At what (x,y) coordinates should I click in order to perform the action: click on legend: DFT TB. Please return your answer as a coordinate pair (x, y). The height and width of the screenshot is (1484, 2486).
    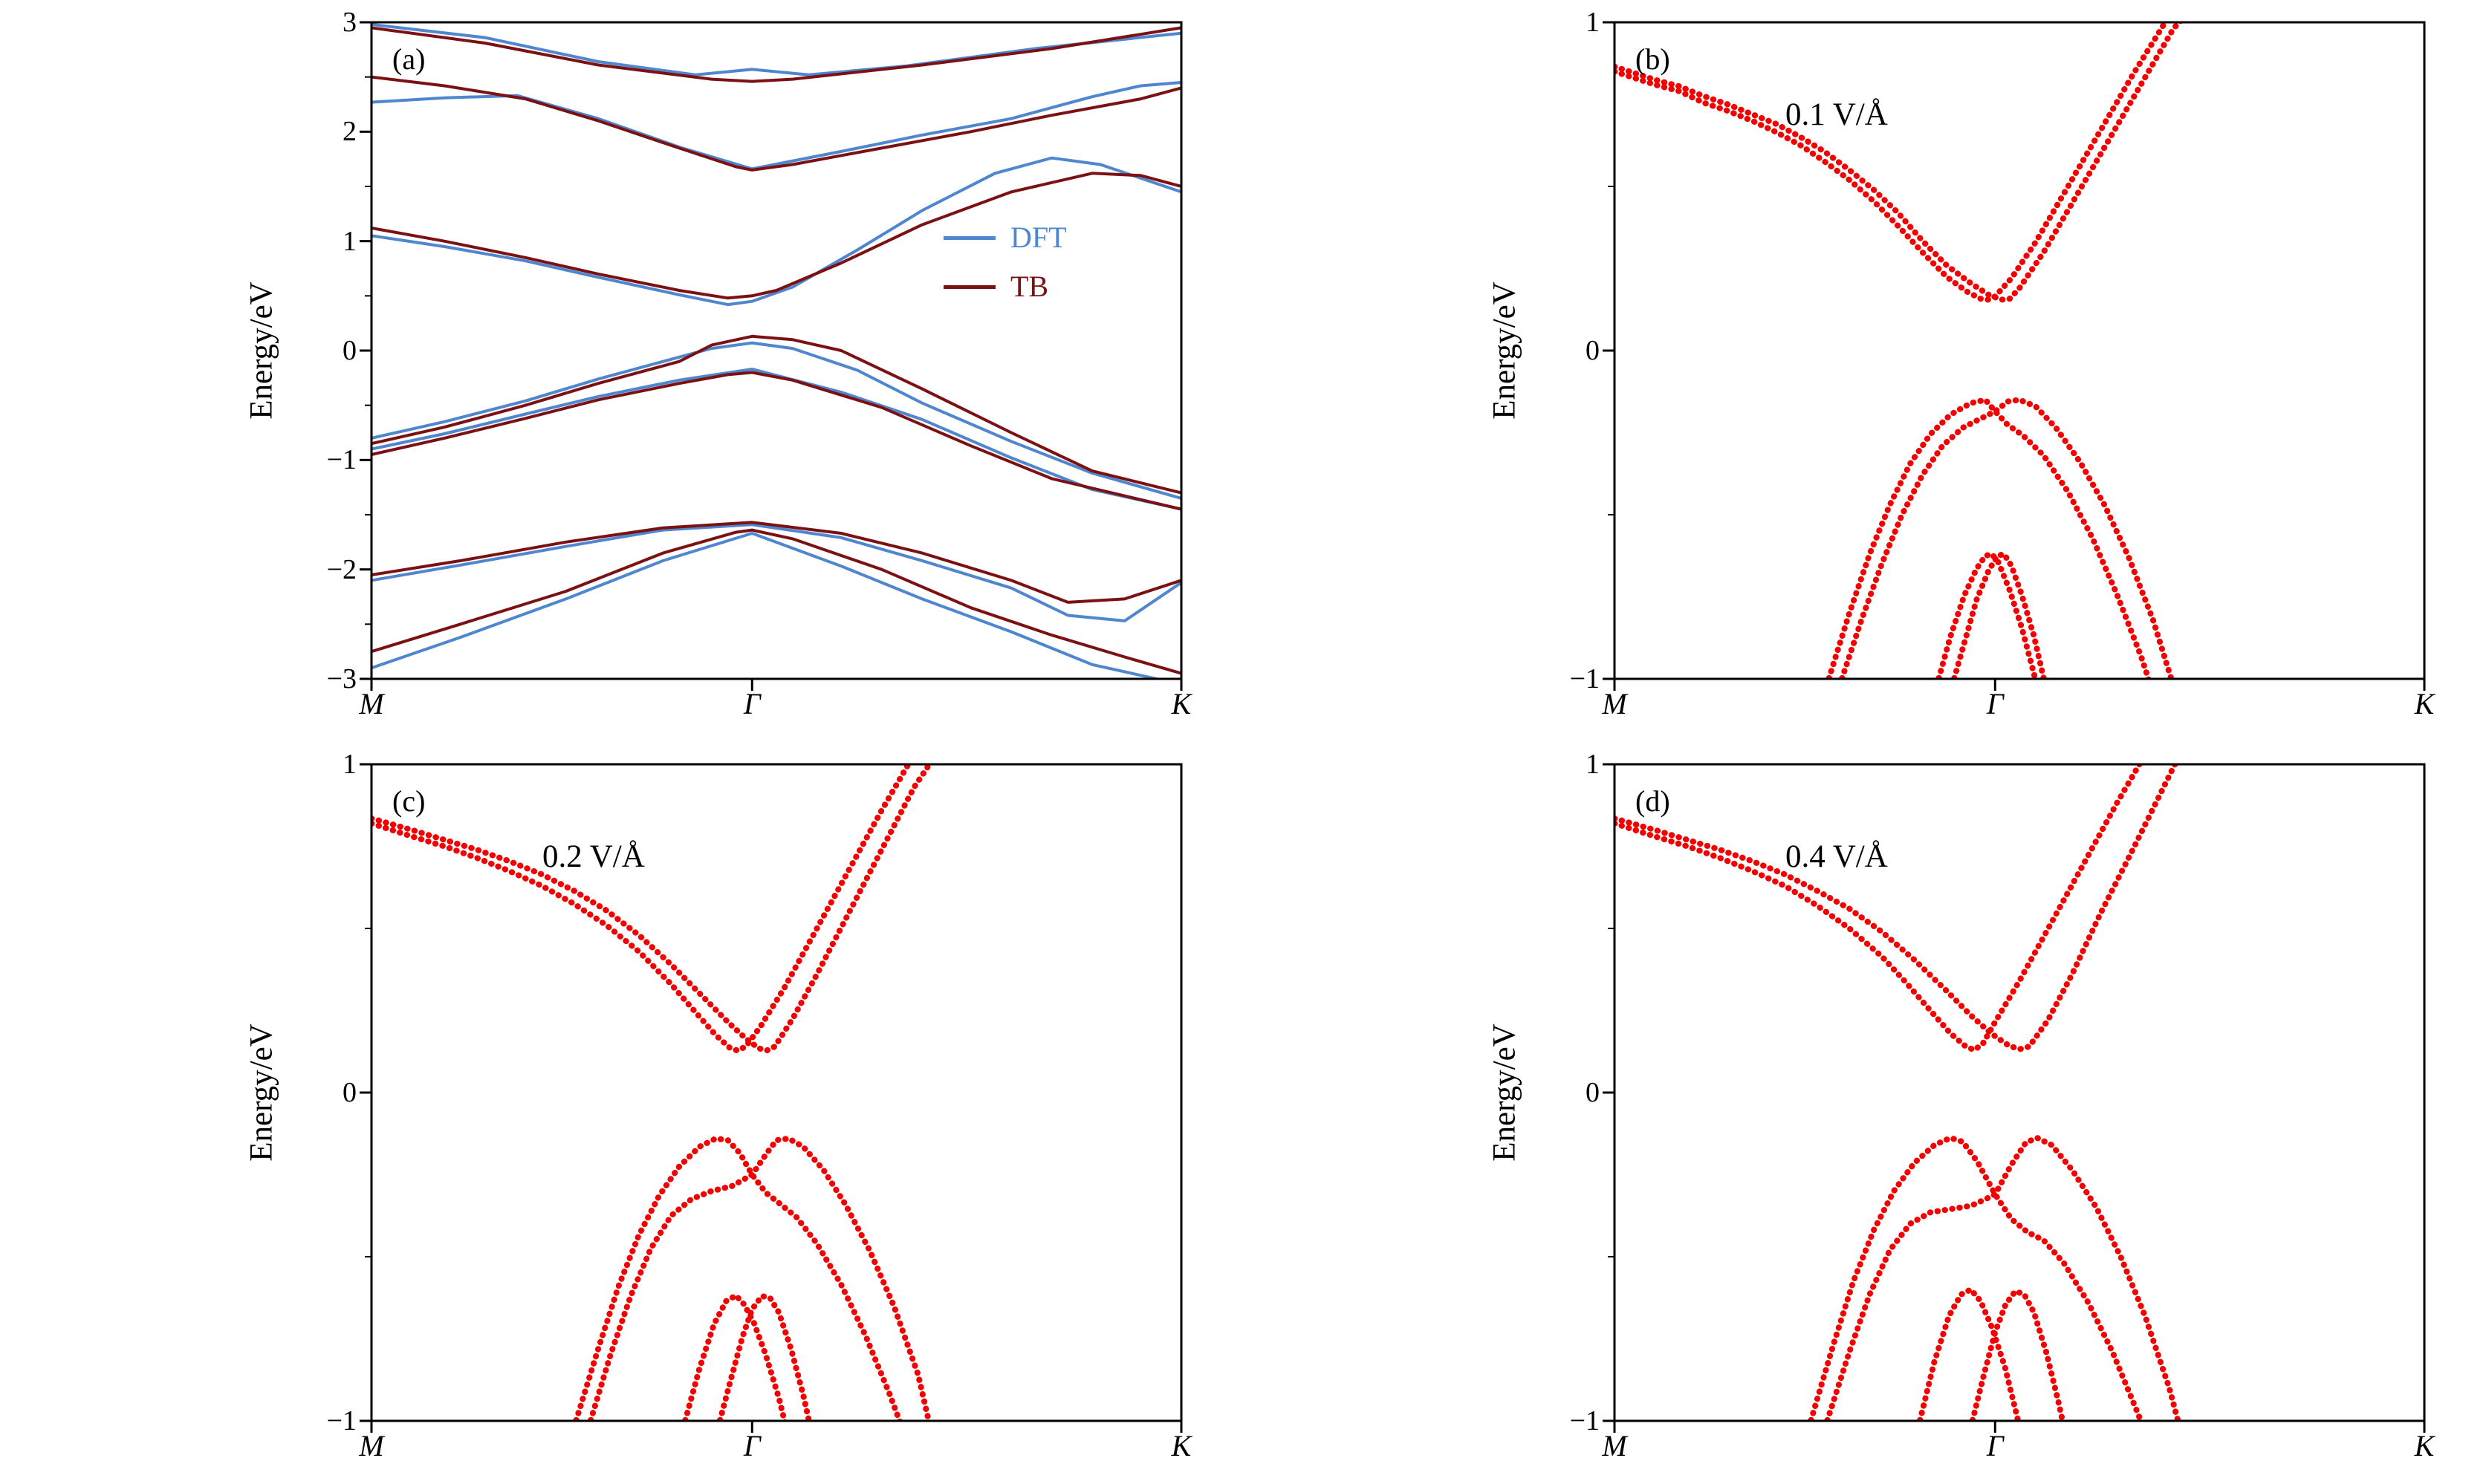
    Looking at the image, I should click on (1006, 262).